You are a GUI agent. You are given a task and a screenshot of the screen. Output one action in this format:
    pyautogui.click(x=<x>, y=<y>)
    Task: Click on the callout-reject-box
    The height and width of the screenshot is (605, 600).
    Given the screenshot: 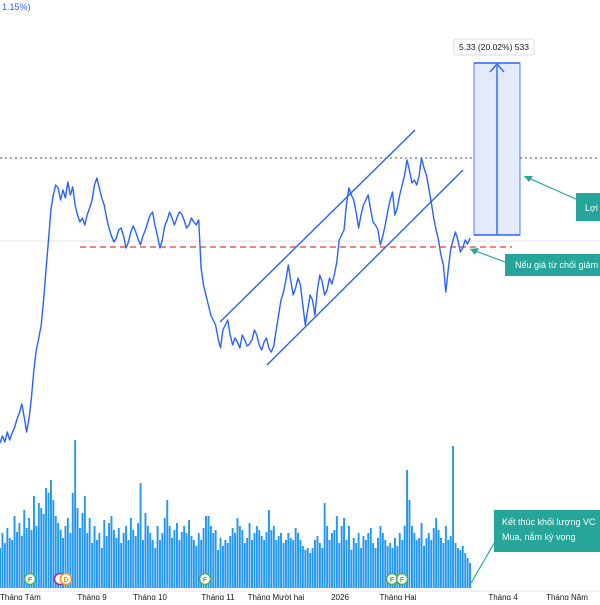 What is the action you would take?
    pyautogui.click(x=552, y=265)
    